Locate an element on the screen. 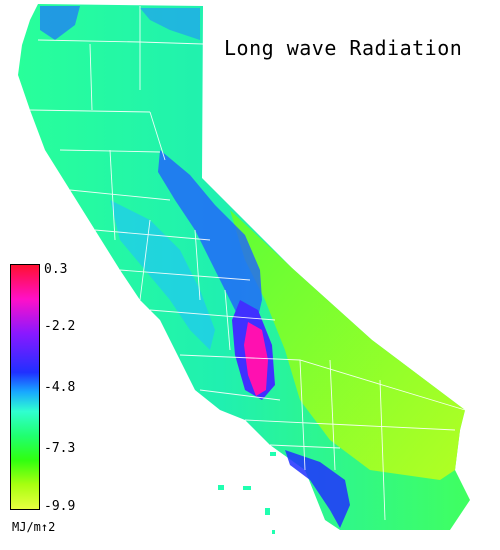 This screenshot has width=500, height=550. colorbar is located at coordinates (25, 387).